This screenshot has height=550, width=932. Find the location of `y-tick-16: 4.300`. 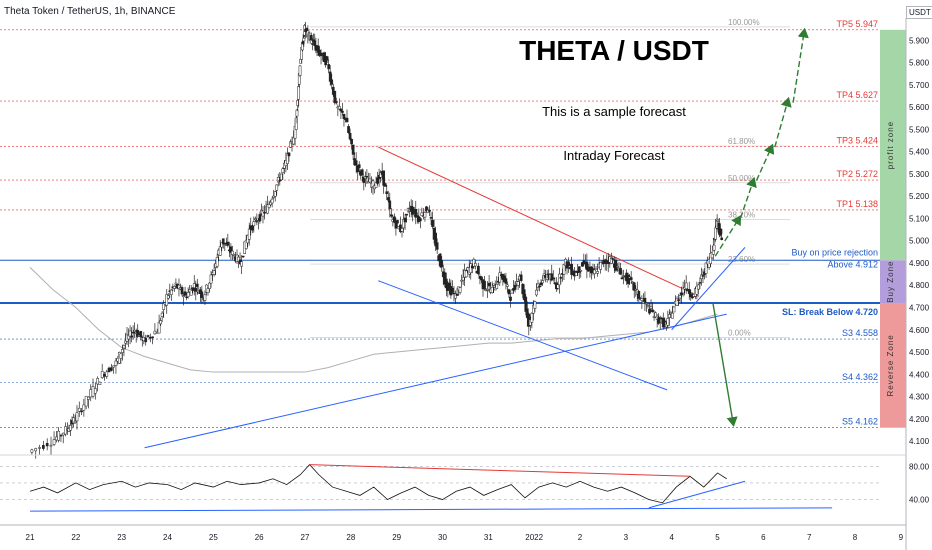

y-tick-16: 4.300 is located at coordinates (919, 397).